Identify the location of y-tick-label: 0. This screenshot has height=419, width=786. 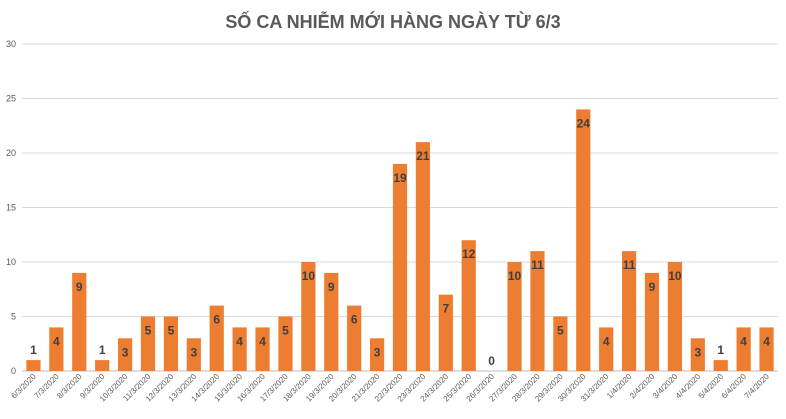
(13, 371).